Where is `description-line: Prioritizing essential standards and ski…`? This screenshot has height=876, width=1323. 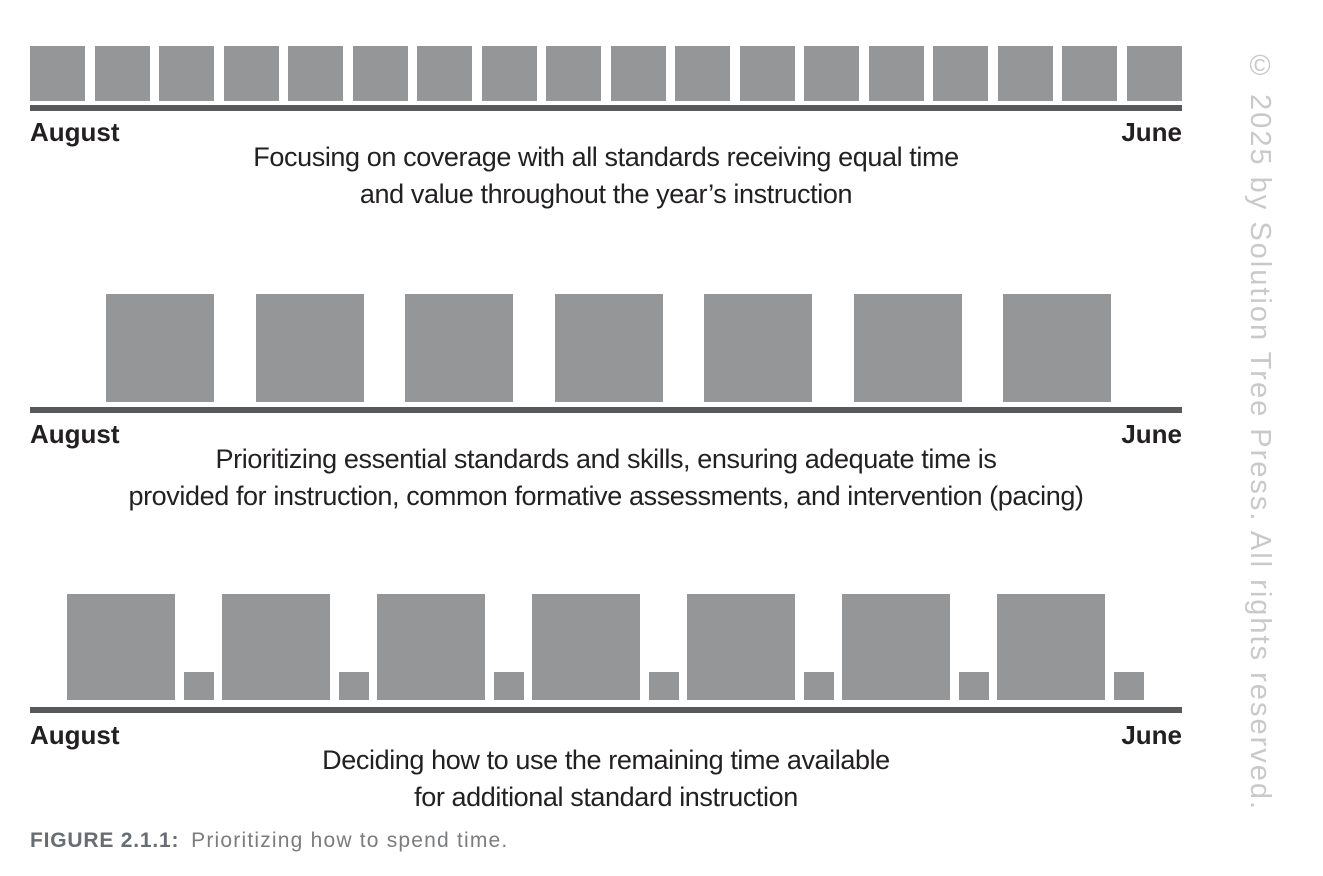 description-line: Prioritizing essential standards and ski… is located at coordinates (606, 459).